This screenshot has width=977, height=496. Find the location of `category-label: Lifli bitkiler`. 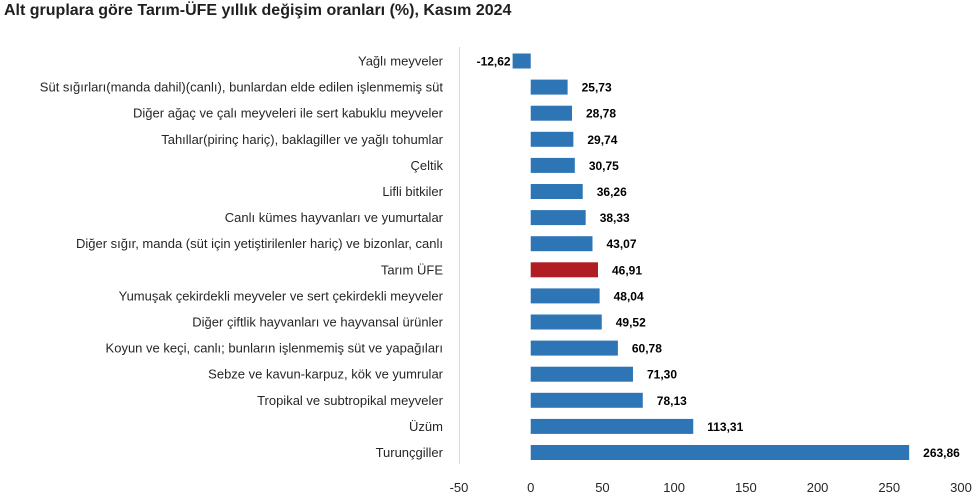

category-label: Lifli bitkiler is located at coordinates (412, 191).